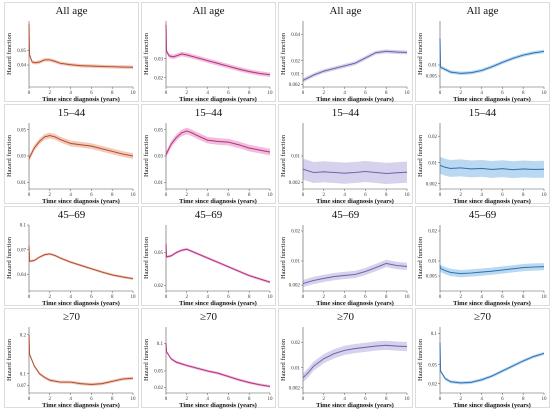  I want to click on panel-title: 15–44, so click(482, 113).